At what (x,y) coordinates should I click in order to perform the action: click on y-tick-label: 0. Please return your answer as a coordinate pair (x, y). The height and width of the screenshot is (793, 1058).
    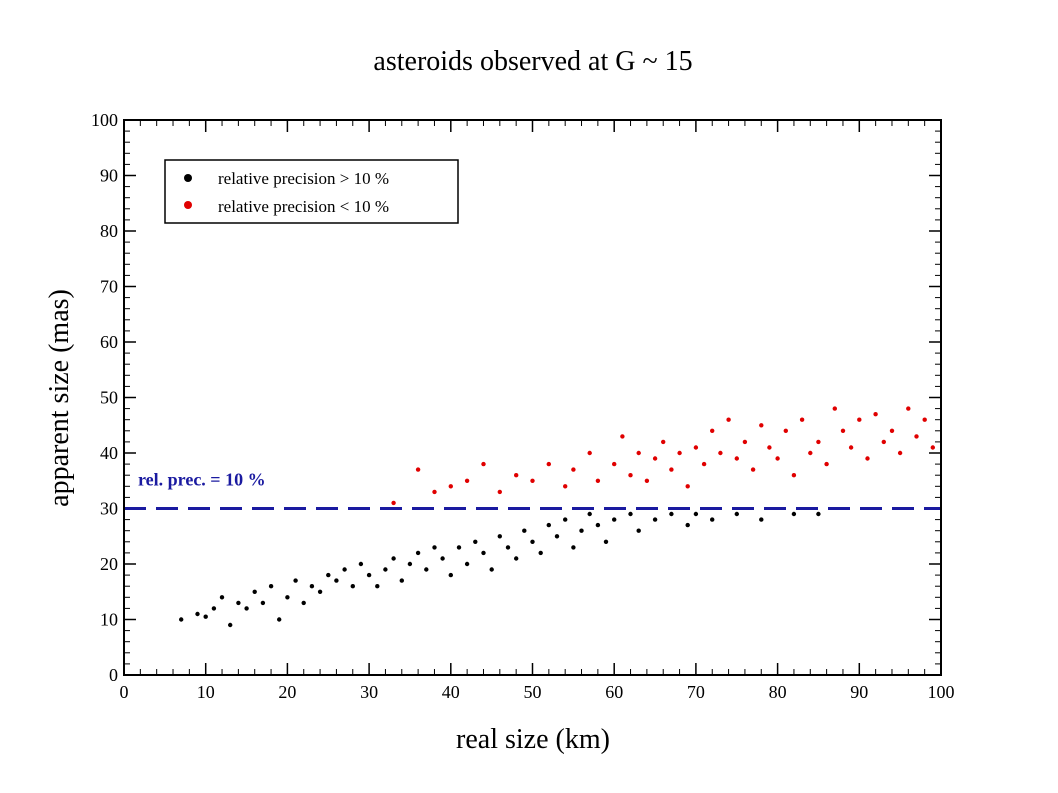
    Looking at the image, I should click on (113, 675).